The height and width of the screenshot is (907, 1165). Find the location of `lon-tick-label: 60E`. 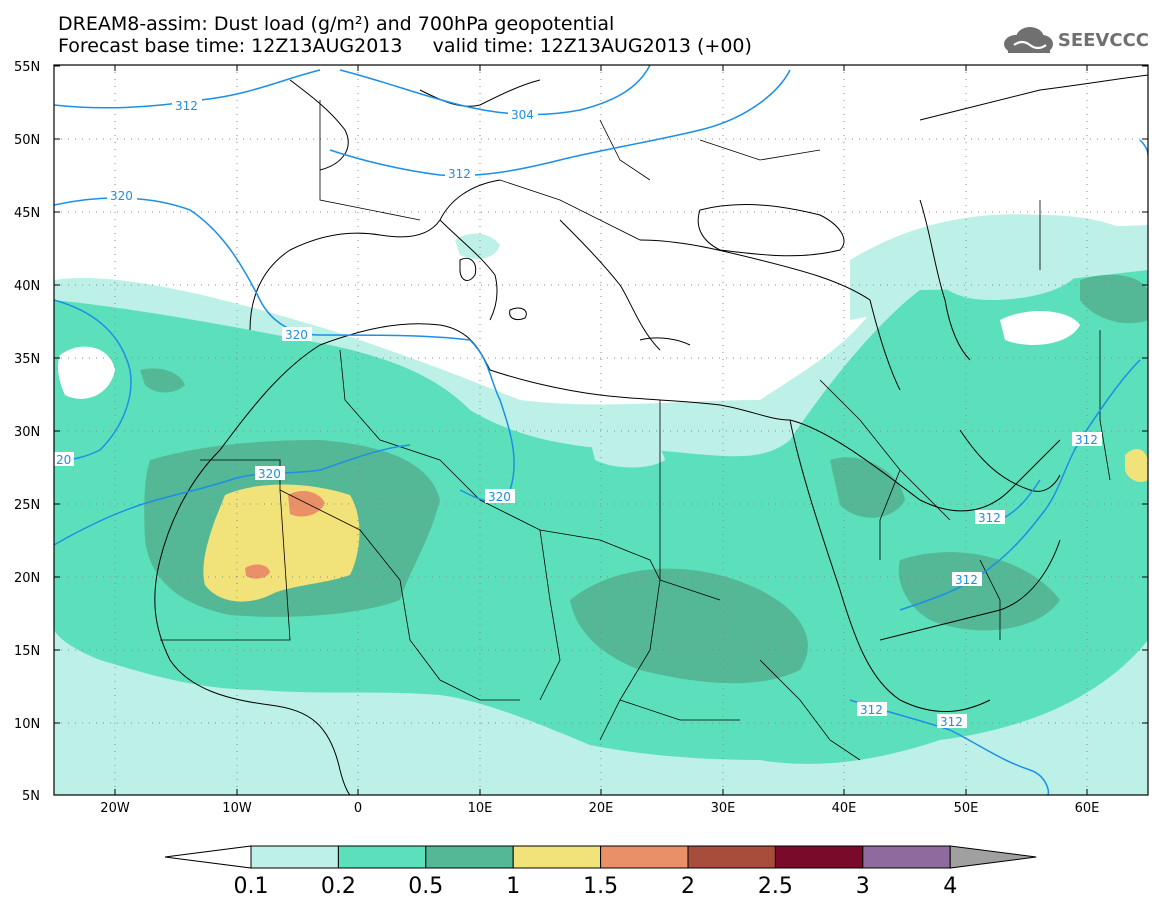

lon-tick-label: 60E is located at coordinates (1087, 808).